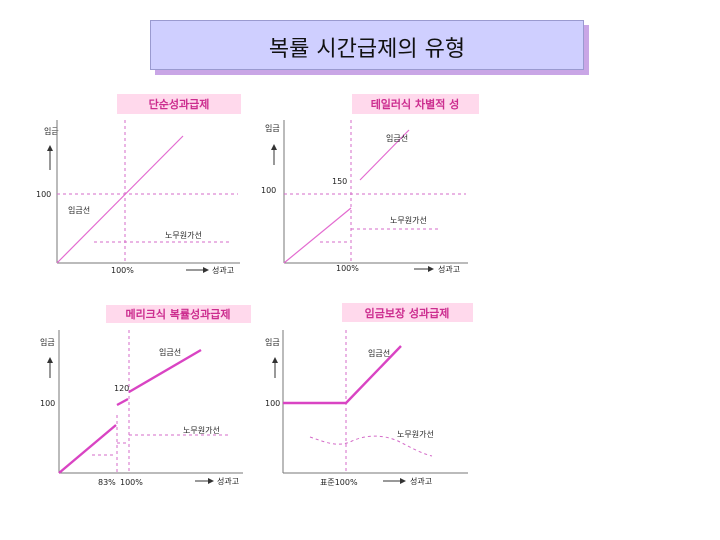  What do you see at coordinates (272, 342) in the screenshot?
I see `panel-4-ylabel: 임금` at bounding box center [272, 342].